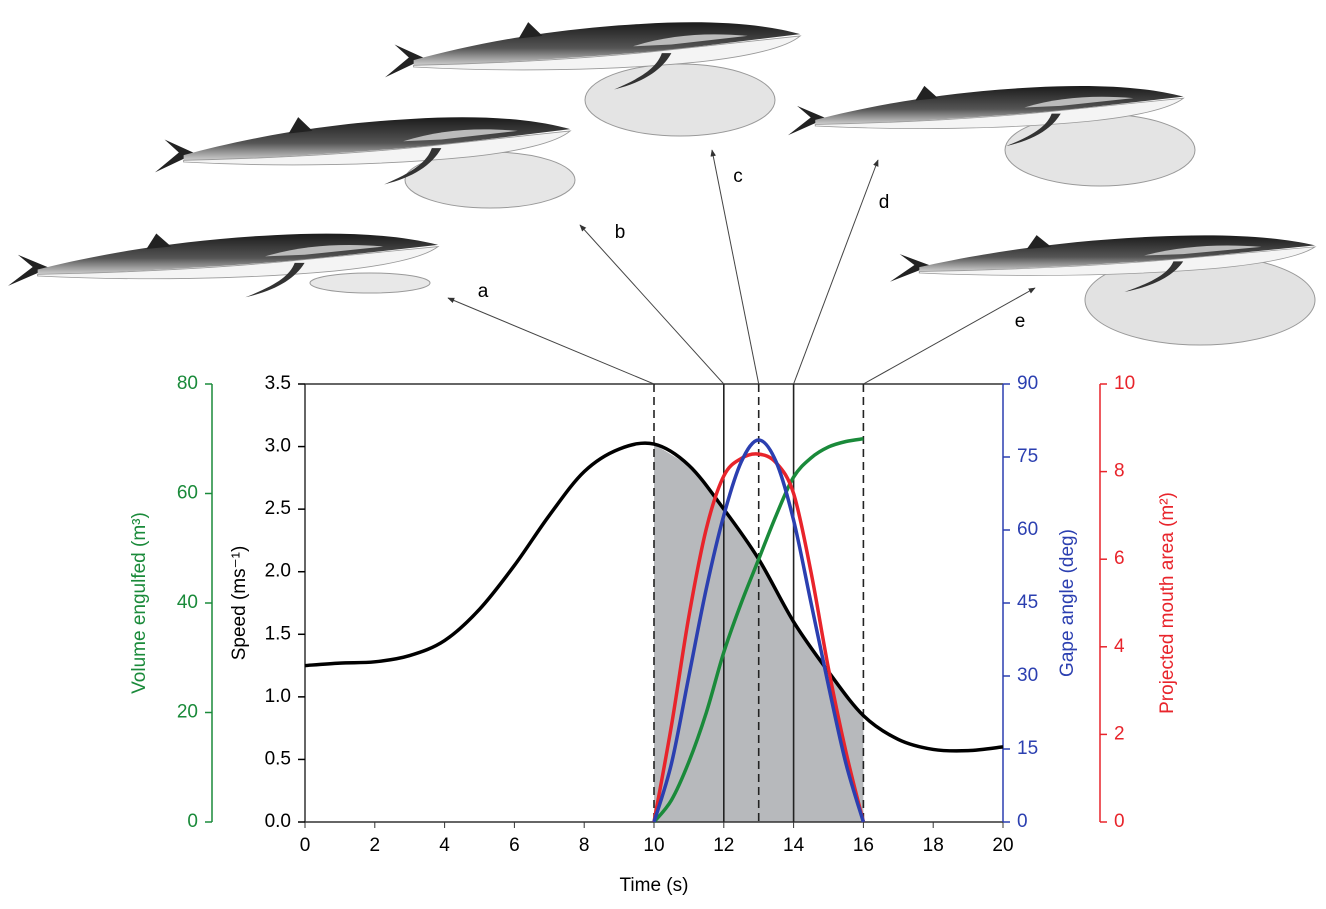 The image size is (1326, 909). I want to click on x-tick-label: 4, so click(444, 845).